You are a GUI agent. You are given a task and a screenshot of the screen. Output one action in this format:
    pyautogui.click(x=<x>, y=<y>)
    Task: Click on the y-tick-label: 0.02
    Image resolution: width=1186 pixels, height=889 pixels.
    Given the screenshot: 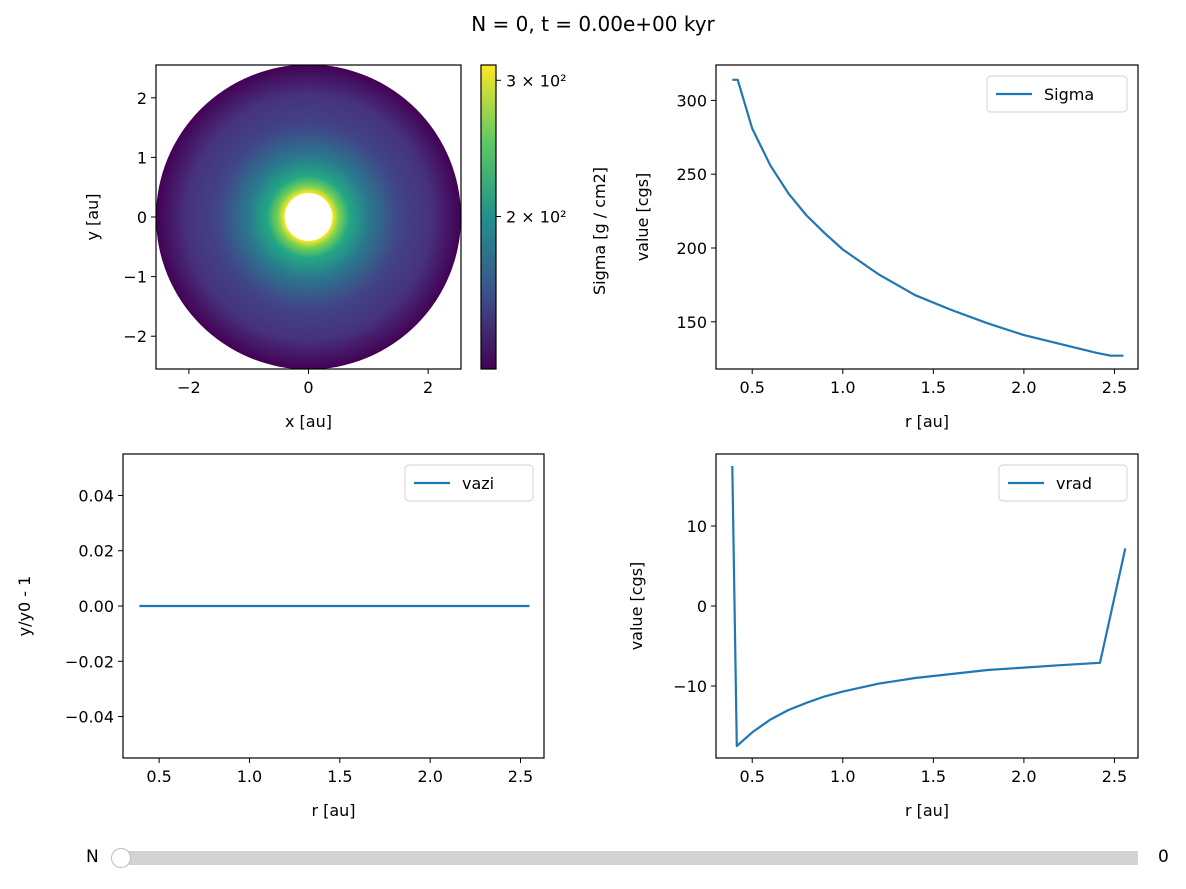 What is the action you would take?
    pyautogui.click(x=96, y=551)
    